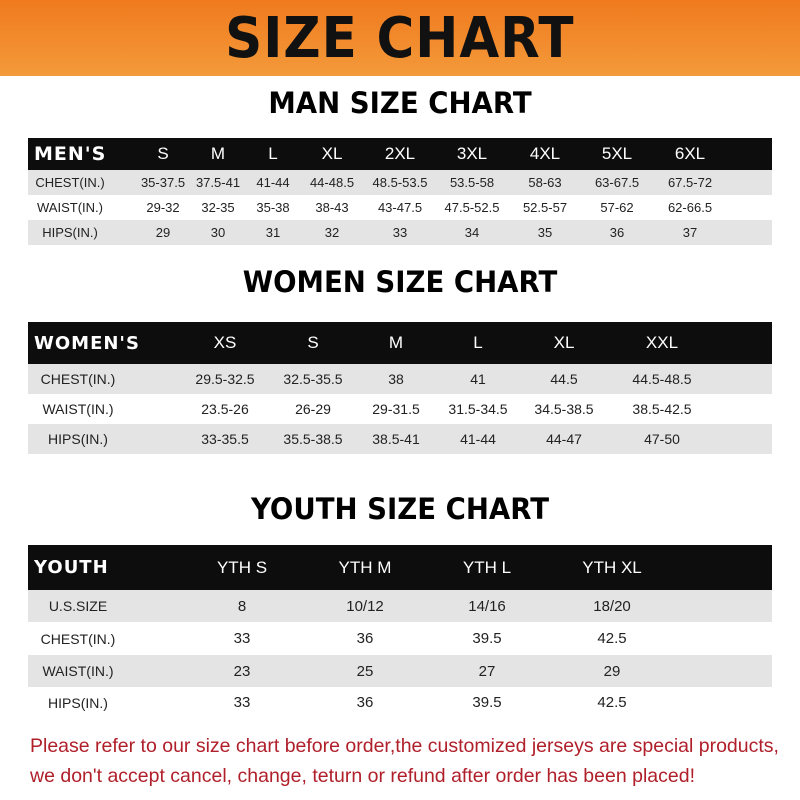  Describe the element at coordinates (472, 182) in the screenshot. I see `table-cell: 53.5-58` at that location.